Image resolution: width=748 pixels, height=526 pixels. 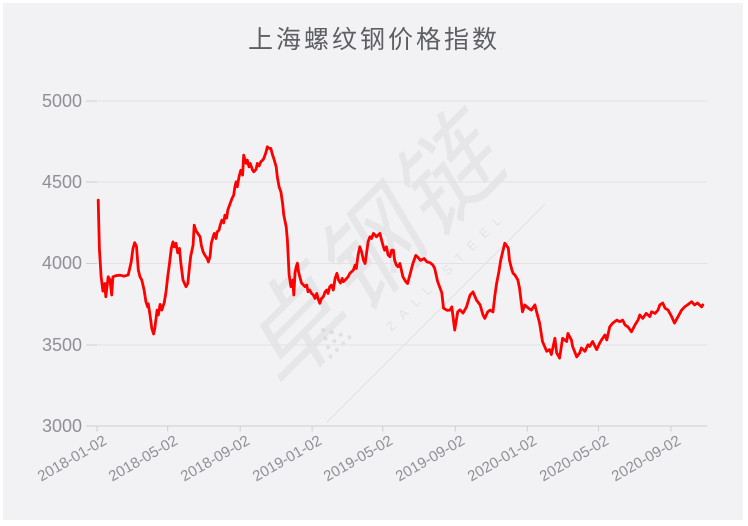 What do you see at coordinates (61, 426) in the screenshot?
I see `y-axis-label-3000: 3000` at bounding box center [61, 426].